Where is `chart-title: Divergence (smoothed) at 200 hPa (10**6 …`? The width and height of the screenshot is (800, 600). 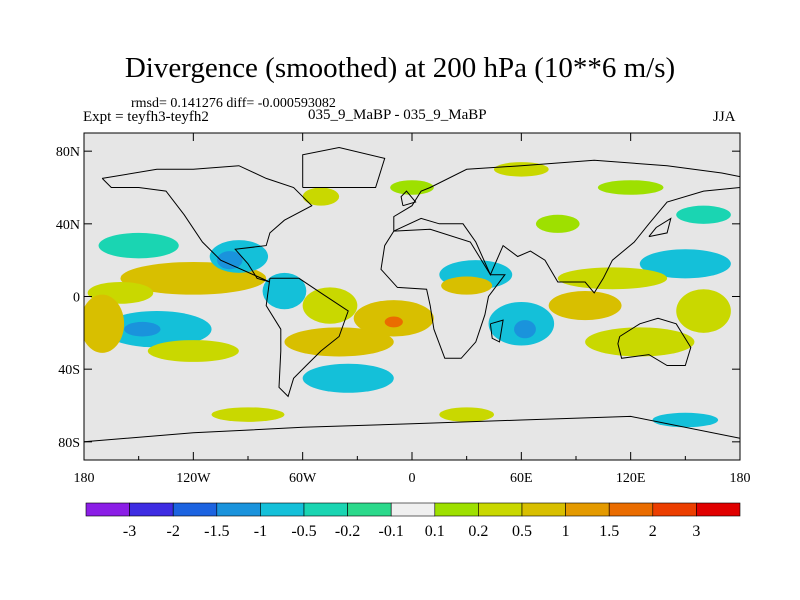
chart-title: Divergence (smoothed) at 200 hPa (10**6 … is located at coordinates (400, 68).